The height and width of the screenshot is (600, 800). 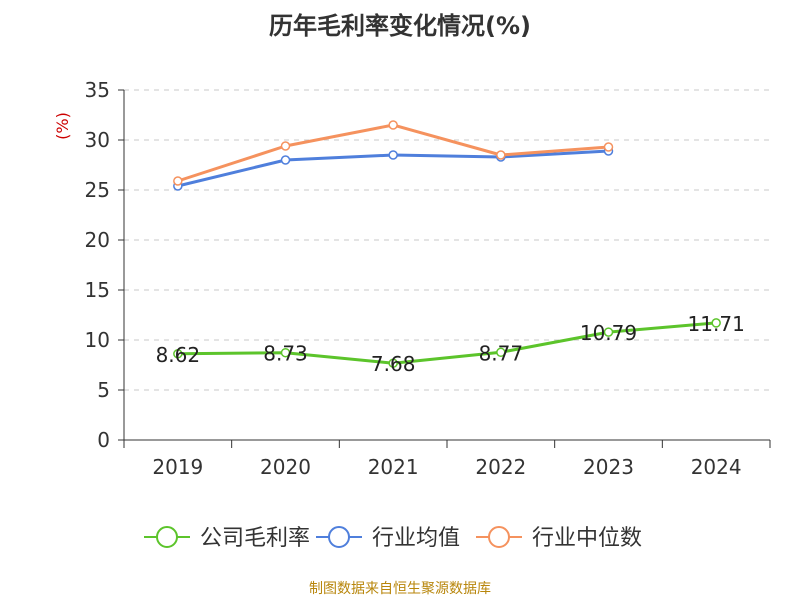 What do you see at coordinates (103, 440) in the screenshot?
I see `y-tick-label: 0` at bounding box center [103, 440].